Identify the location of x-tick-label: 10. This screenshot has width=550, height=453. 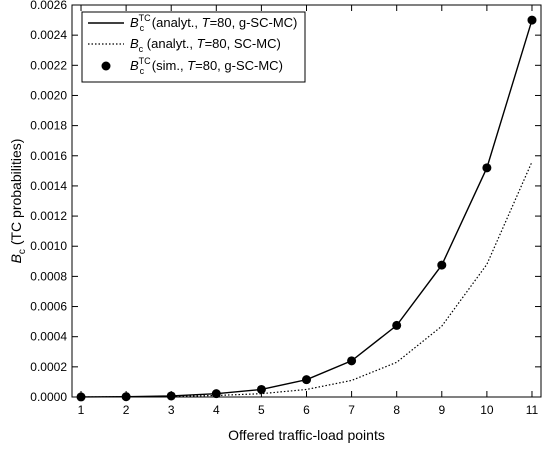
(487, 410).